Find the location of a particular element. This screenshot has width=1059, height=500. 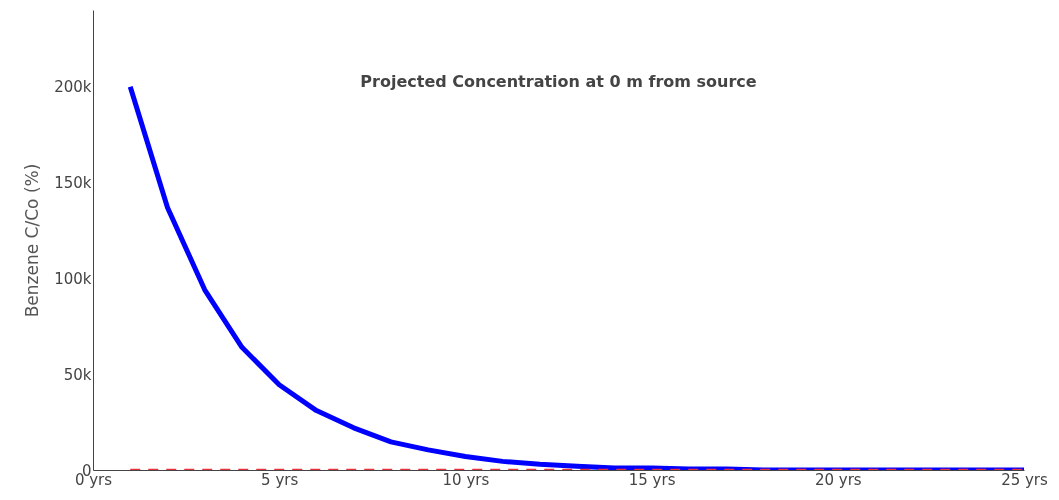

y-tick-label: 50k is located at coordinates (77, 374).